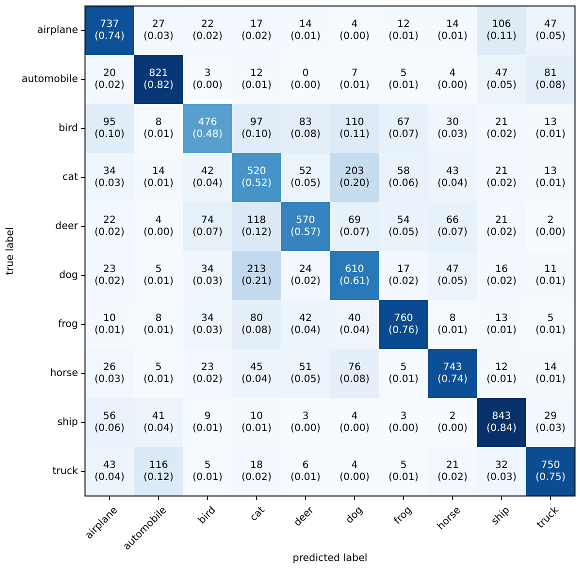 The image size is (580, 571). What do you see at coordinates (550, 74) in the screenshot?
I see `data-label: 81` at bounding box center [550, 74].